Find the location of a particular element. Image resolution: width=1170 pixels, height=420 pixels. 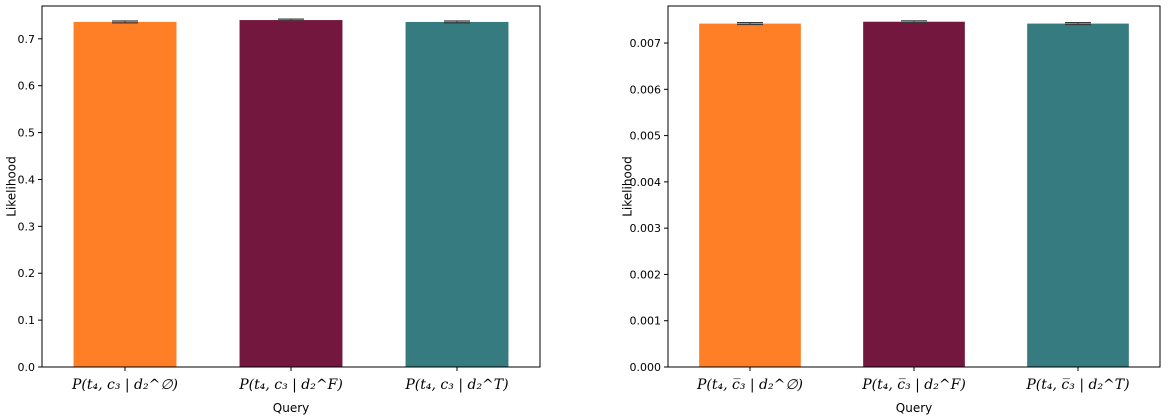

y-tick-label: 0.005 is located at coordinates (646, 136).